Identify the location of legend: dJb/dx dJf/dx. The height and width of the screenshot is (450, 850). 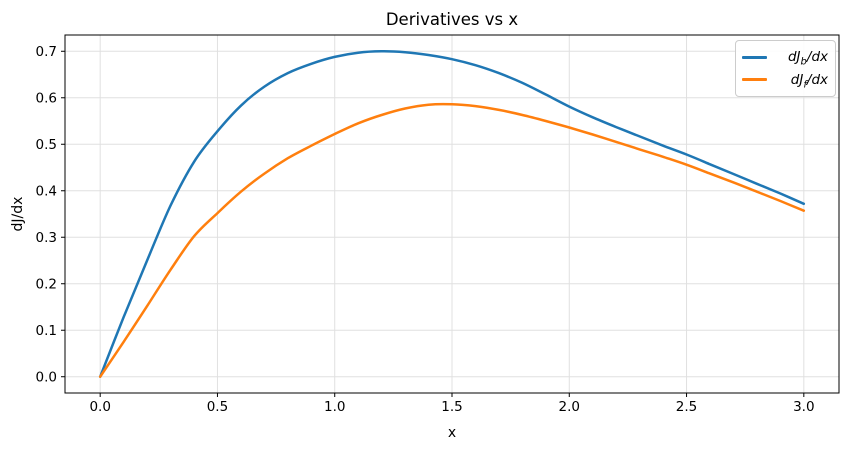
(785, 68).